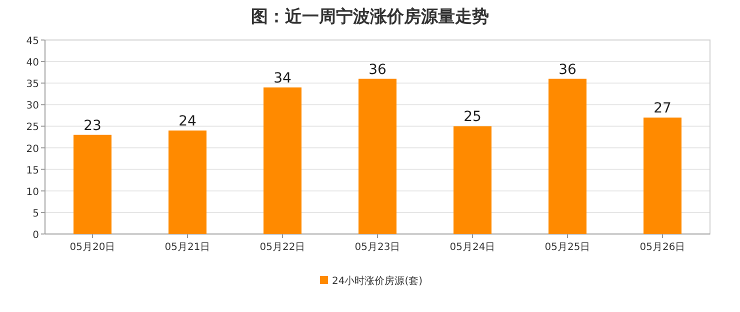 The image size is (740, 312). Describe the element at coordinates (32, 192) in the screenshot. I see `y-tick-label: 10` at that location.